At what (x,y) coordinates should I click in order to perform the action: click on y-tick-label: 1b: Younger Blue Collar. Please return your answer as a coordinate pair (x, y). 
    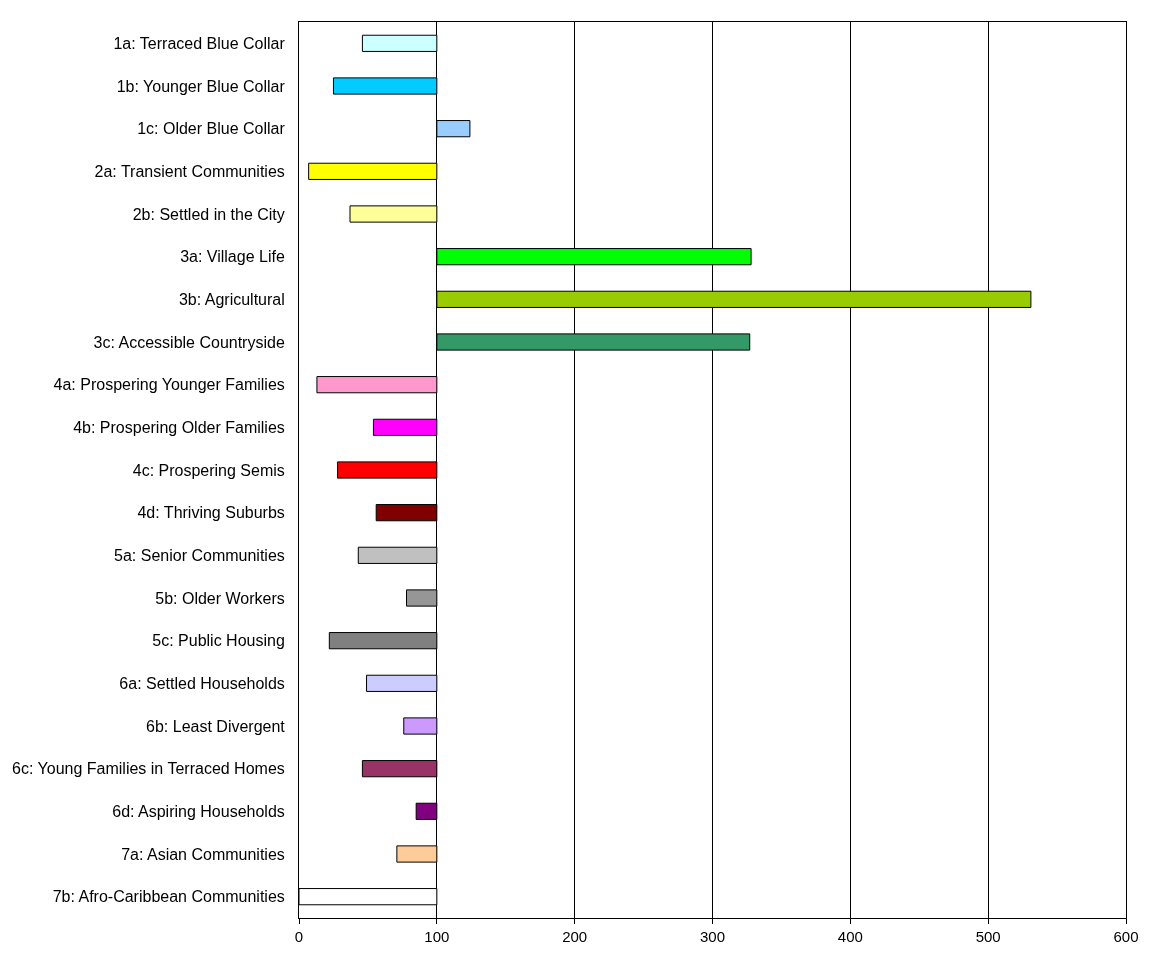
    Looking at the image, I should click on (201, 86).